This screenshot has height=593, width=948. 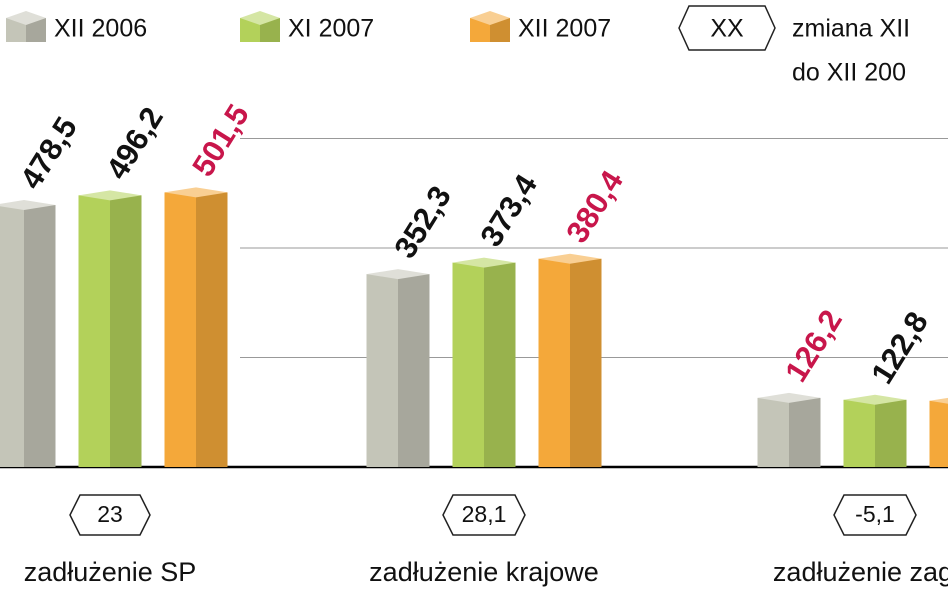 What do you see at coordinates (48, 153) in the screenshot?
I see `value-label: 478,5` at bounding box center [48, 153].